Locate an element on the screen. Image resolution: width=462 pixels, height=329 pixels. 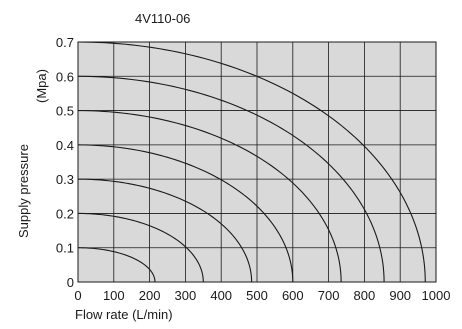
x-tick-label: 0 is located at coordinates (77, 295).